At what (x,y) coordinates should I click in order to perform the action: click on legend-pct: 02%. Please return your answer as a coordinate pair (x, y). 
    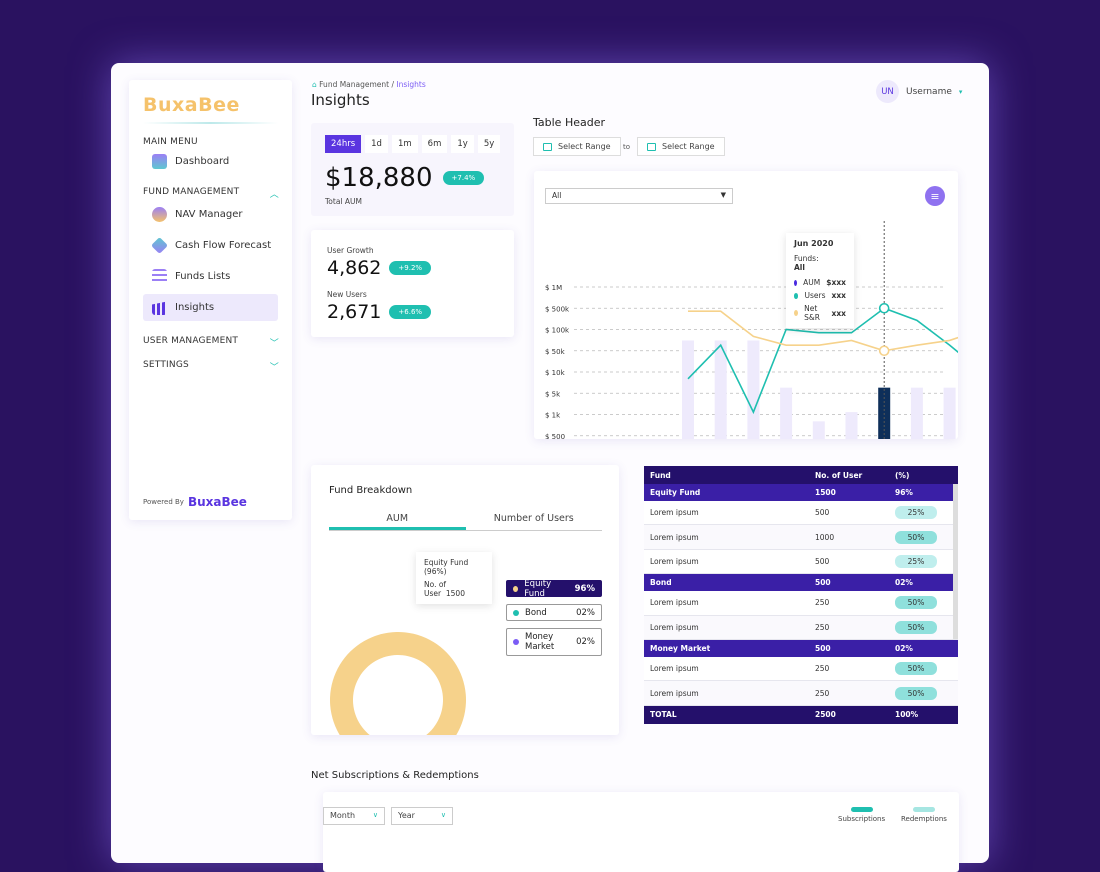
    Looking at the image, I should click on (585, 642).